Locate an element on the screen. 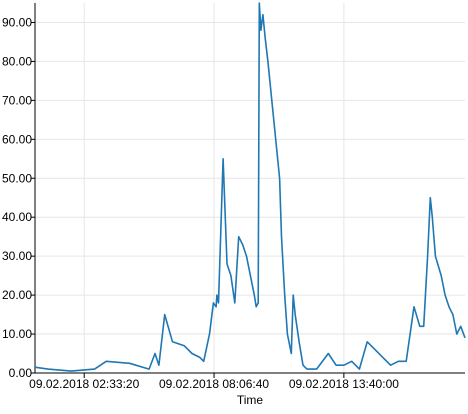 This screenshot has width=468, height=414. y-tick-label: 60.00 is located at coordinates (17, 139).